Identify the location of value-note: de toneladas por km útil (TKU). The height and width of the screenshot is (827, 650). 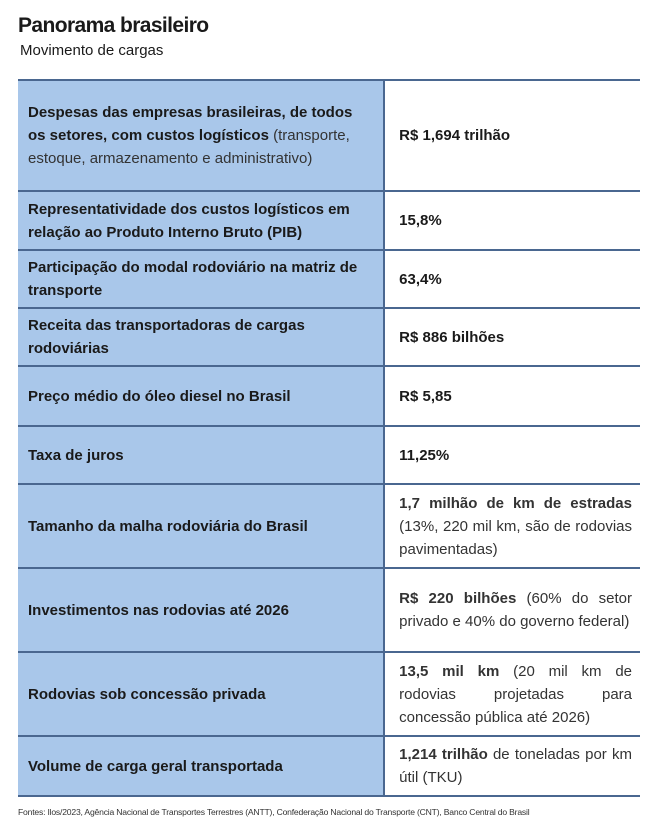
(515, 766).